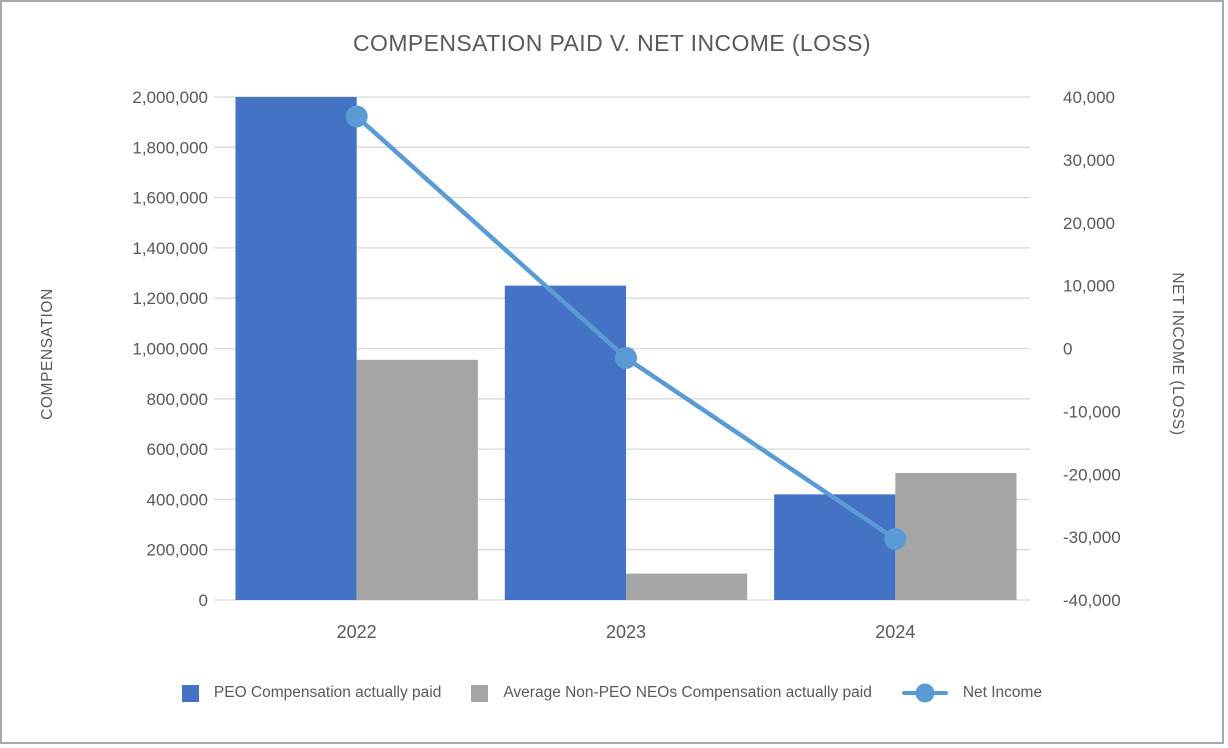 Image resolution: width=1228 pixels, height=748 pixels. I want to click on left-axis-tick-label: 400,000, so click(177, 499).